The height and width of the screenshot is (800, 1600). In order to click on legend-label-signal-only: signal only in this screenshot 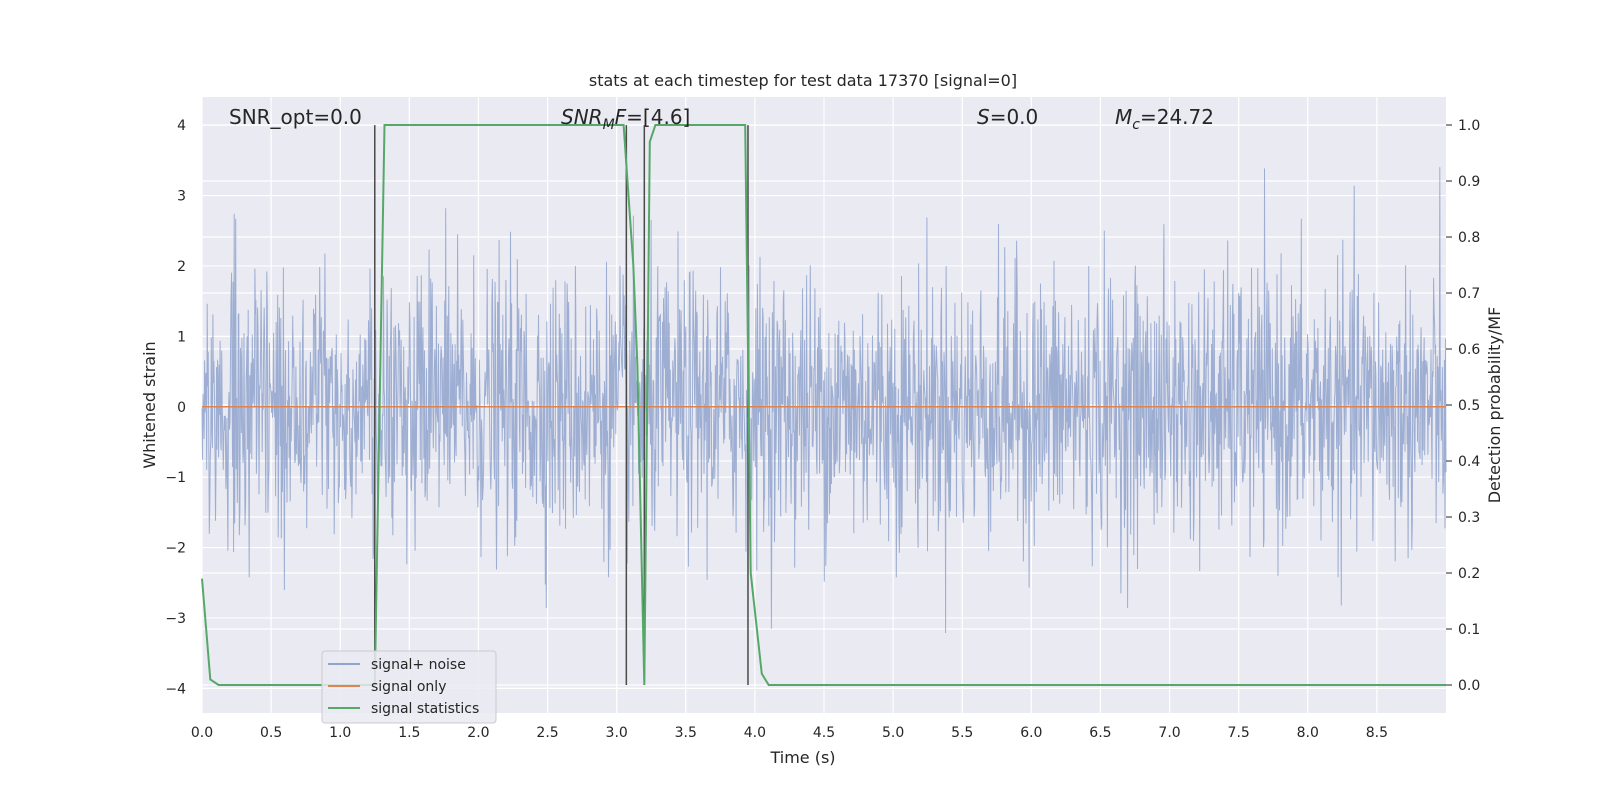, I will do `click(408, 687)`.